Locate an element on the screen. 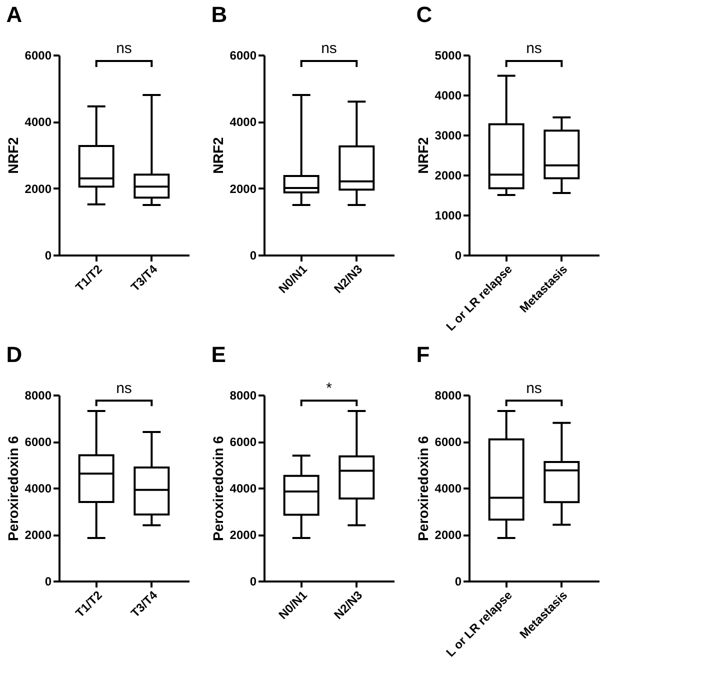 This screenshot has height=678, width=708. chart-title: B is located at coordinates (219, 14).